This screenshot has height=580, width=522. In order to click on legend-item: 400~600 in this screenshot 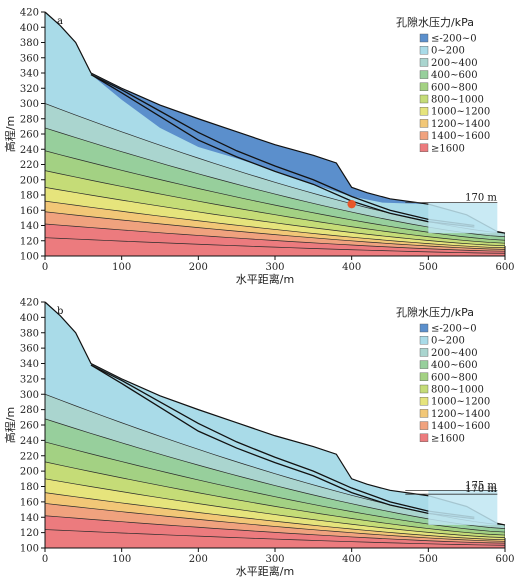, I will do `click(454, 365)`.